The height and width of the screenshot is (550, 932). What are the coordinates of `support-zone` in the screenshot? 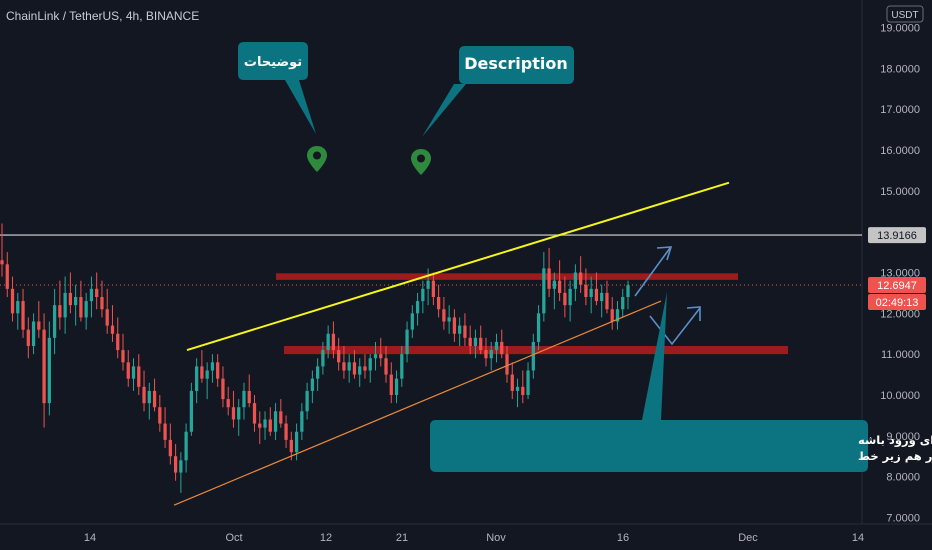 It's located at (536, 350).